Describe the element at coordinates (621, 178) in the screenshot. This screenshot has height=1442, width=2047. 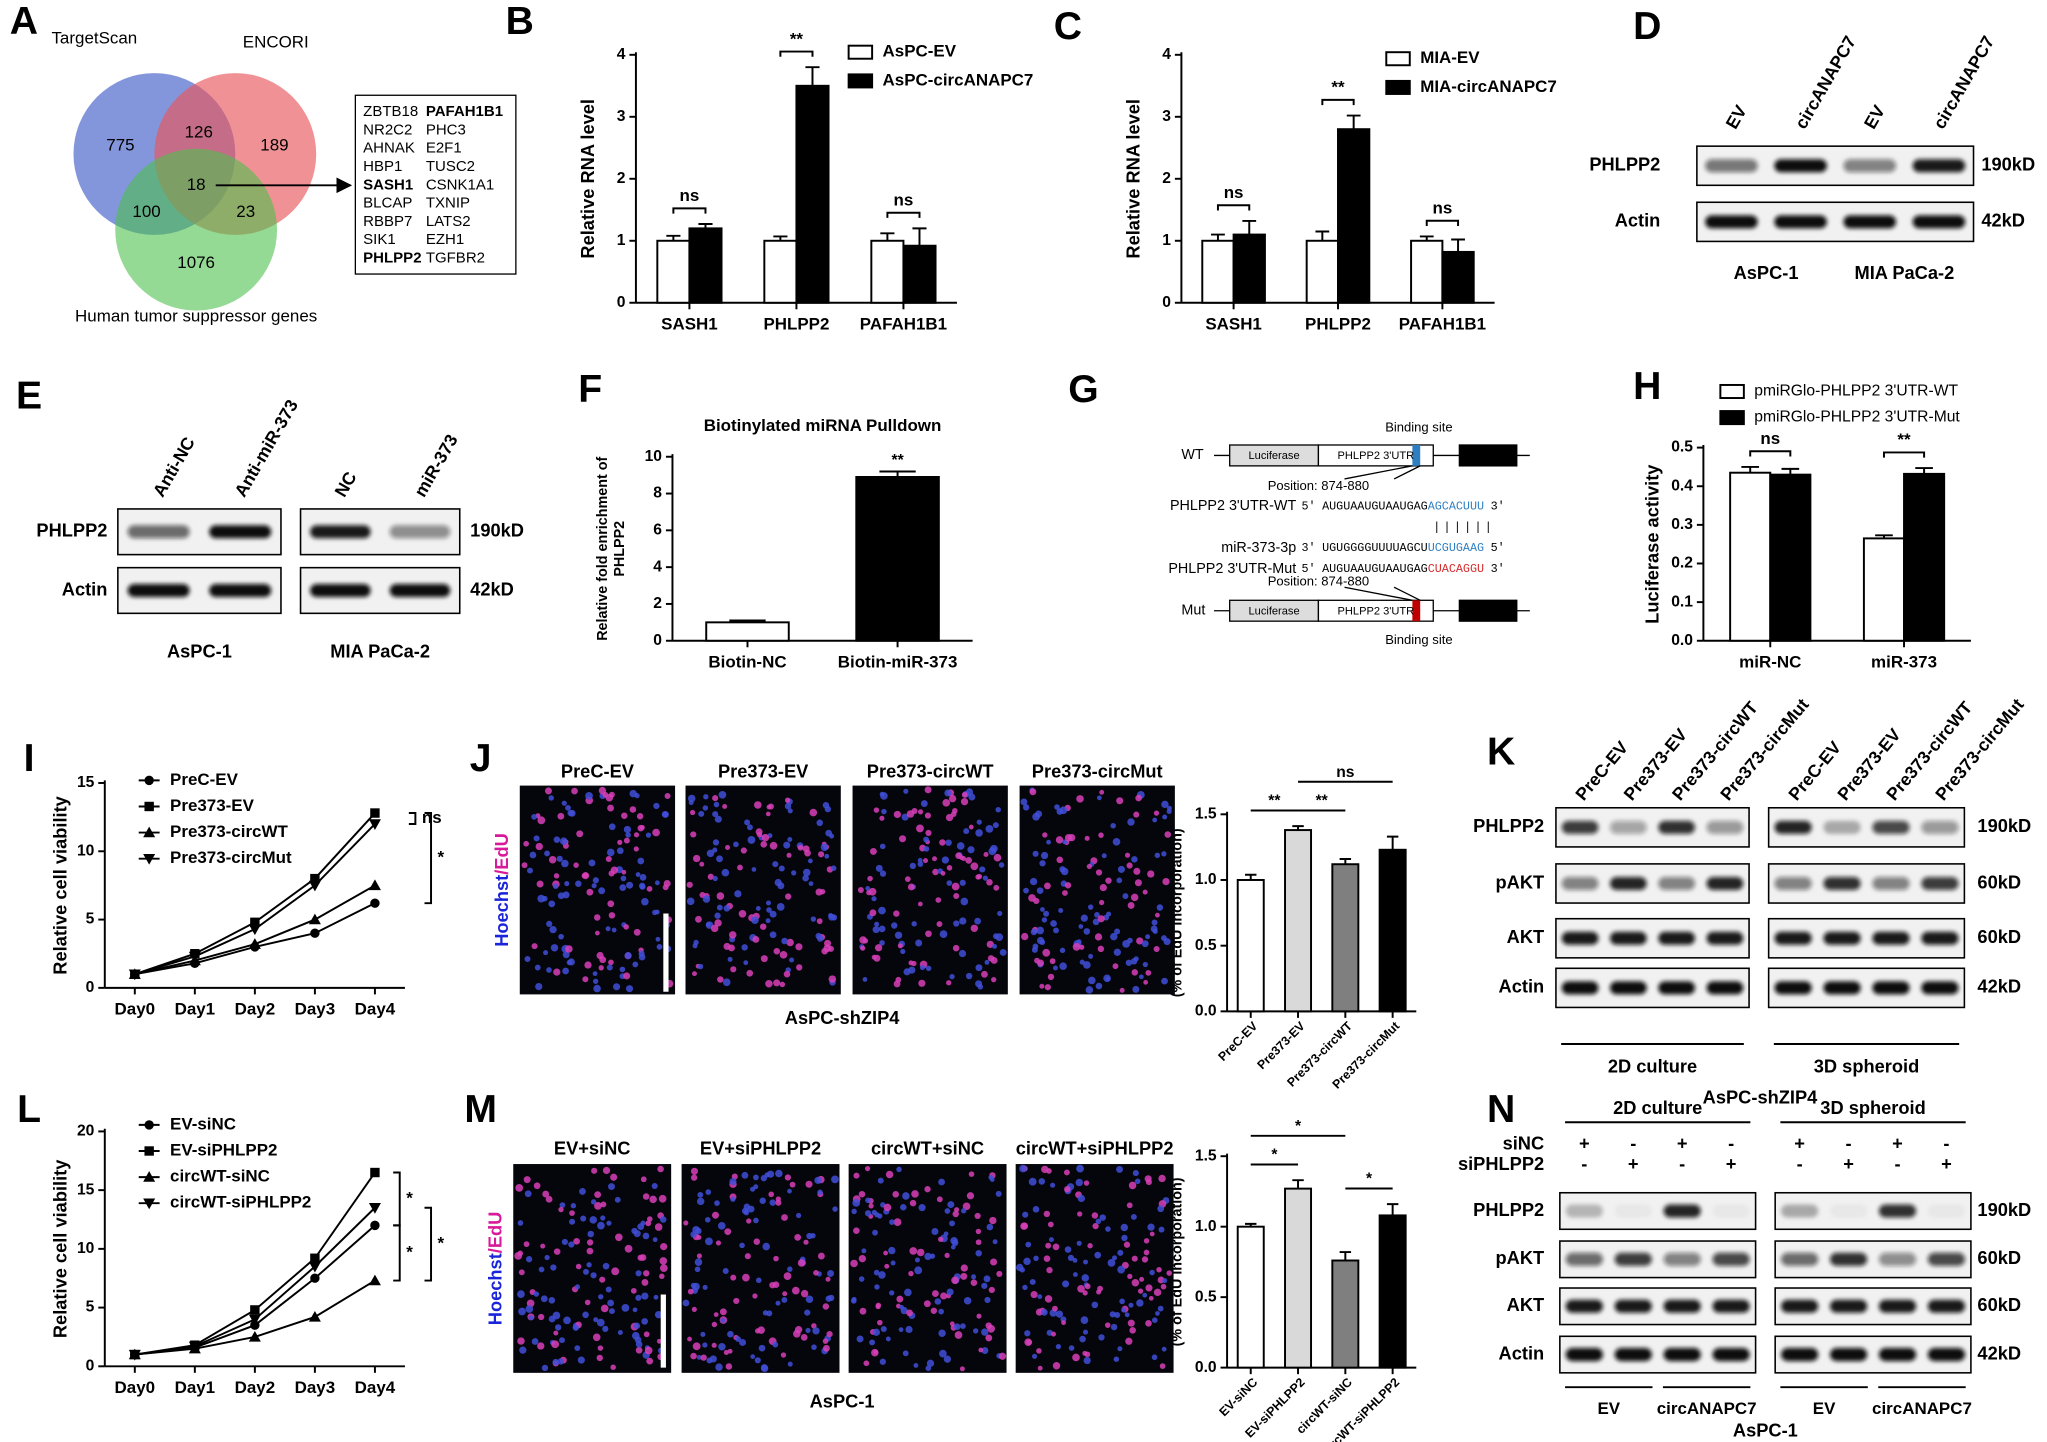
I see `y-tick-label: 2` at that location.